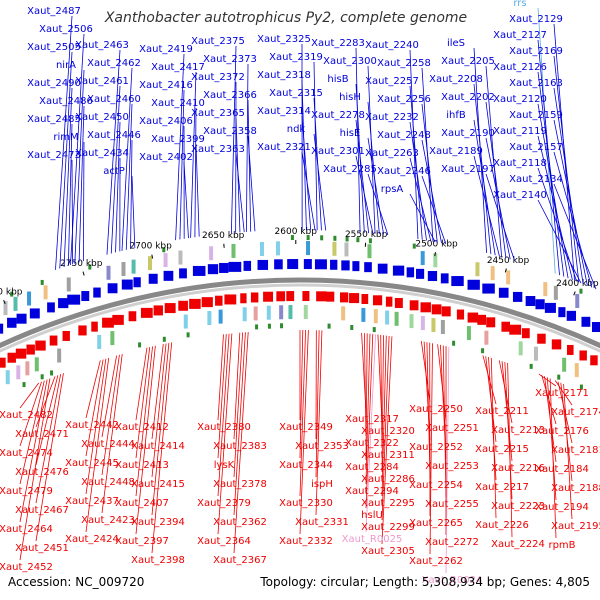 The image size is (600, 600). What do you see at coordinates (338, 115) in the screenshot?
I see `gene-label-forward: Xaut_2278` at bounding box center [338, 115].